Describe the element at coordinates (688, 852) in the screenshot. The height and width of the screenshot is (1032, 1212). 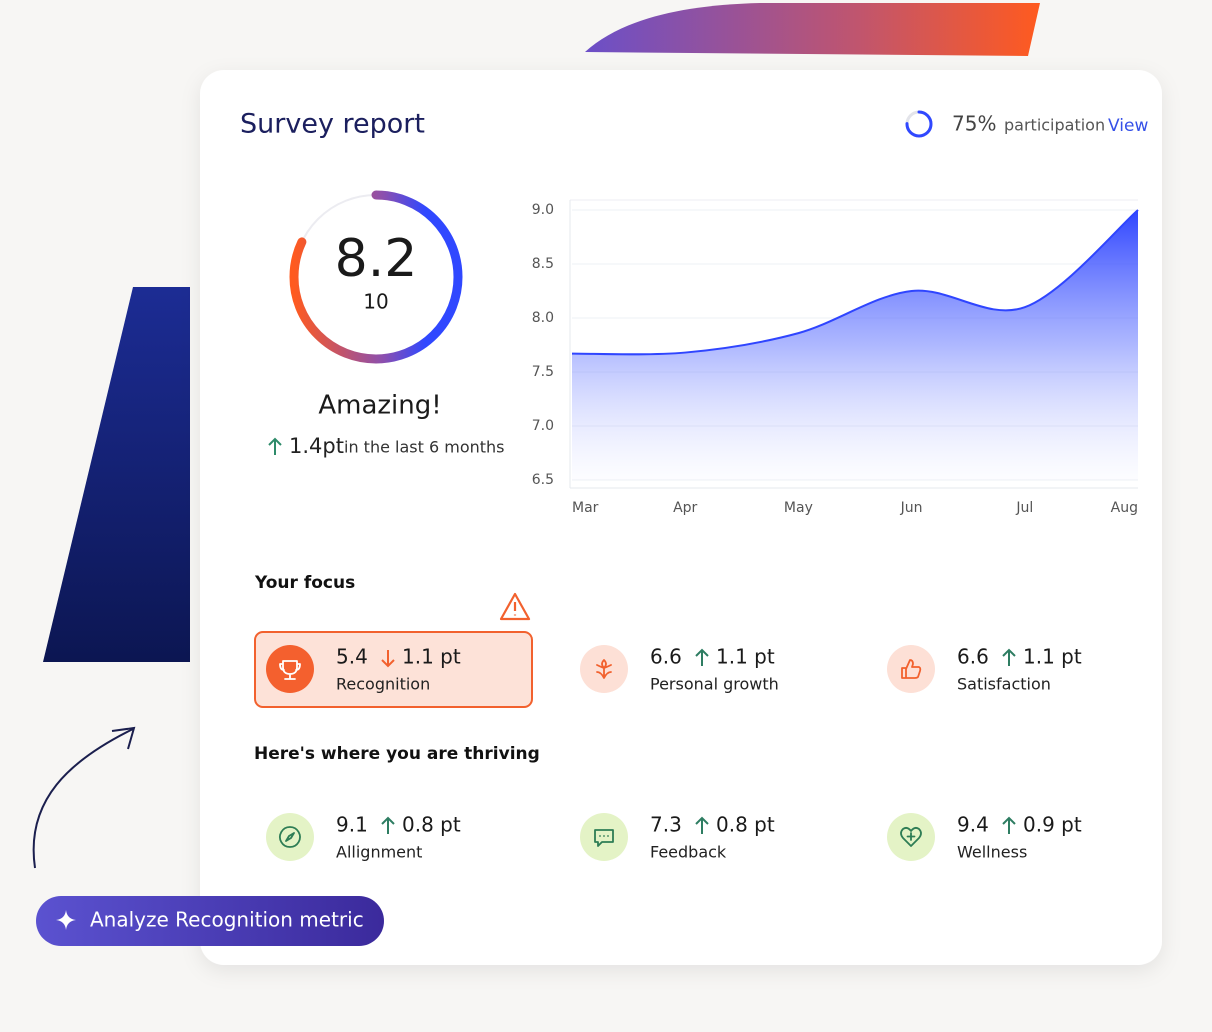
I see `metric-label: Feedback` at that location.